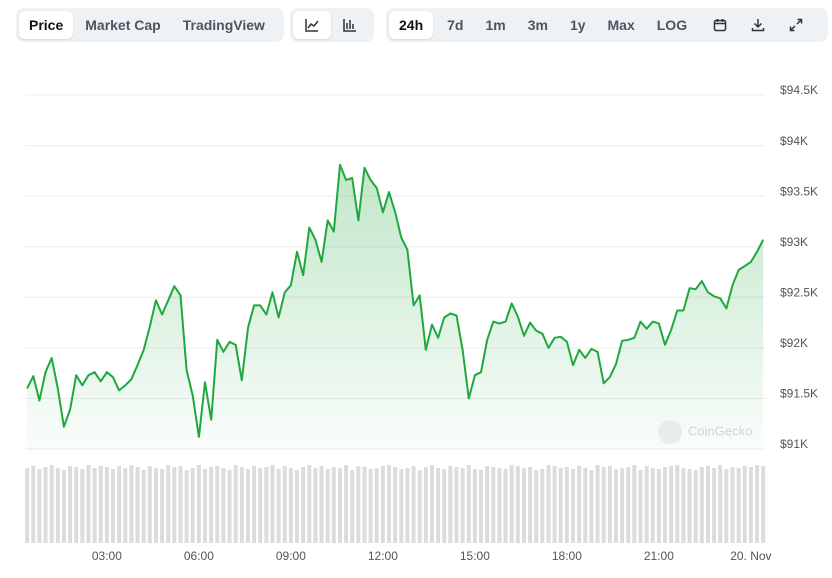 The image size is (832, 578). I want to click on y-tick-label: $92K, so click(794, 343).